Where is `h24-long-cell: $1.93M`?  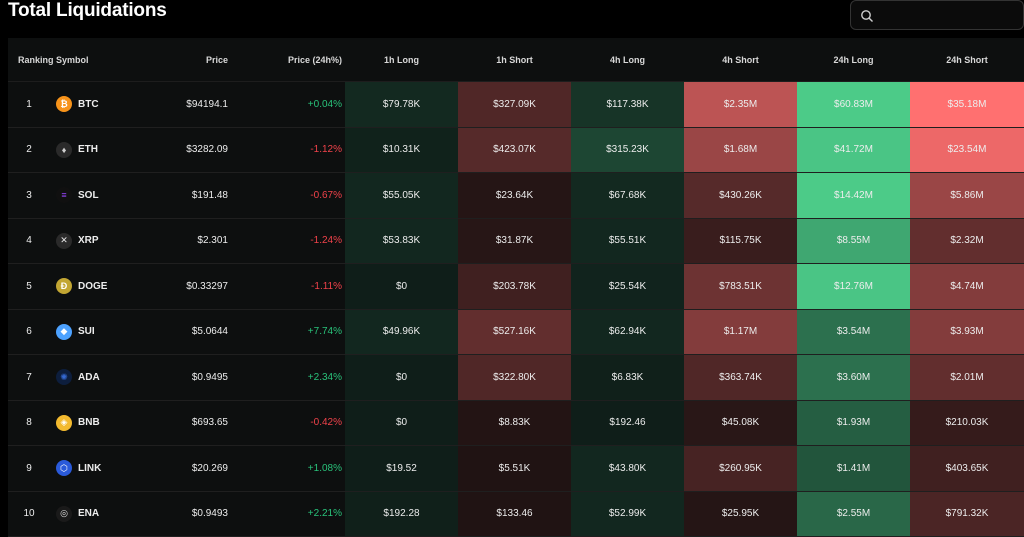
h24-long-cell: $1.93M is located at coordinates (853, 423).